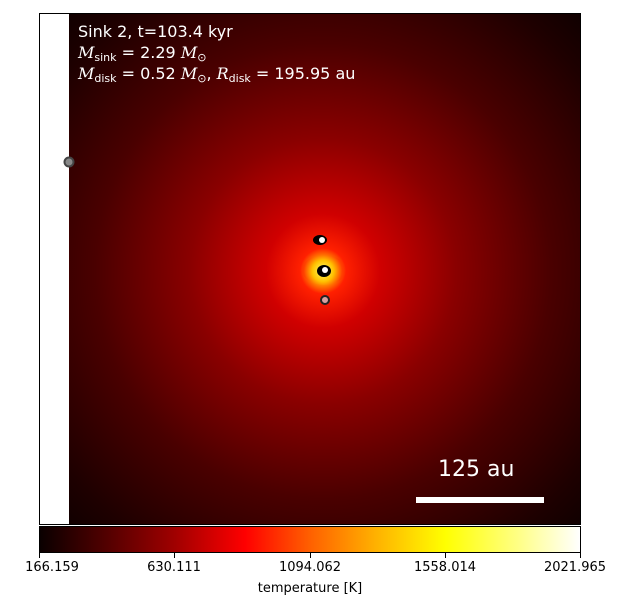  What do you see at coordinates (445, 567) in the screenshot?
I see `colorbar-tick-label: 1558.014` at bounding box center [445, 567].